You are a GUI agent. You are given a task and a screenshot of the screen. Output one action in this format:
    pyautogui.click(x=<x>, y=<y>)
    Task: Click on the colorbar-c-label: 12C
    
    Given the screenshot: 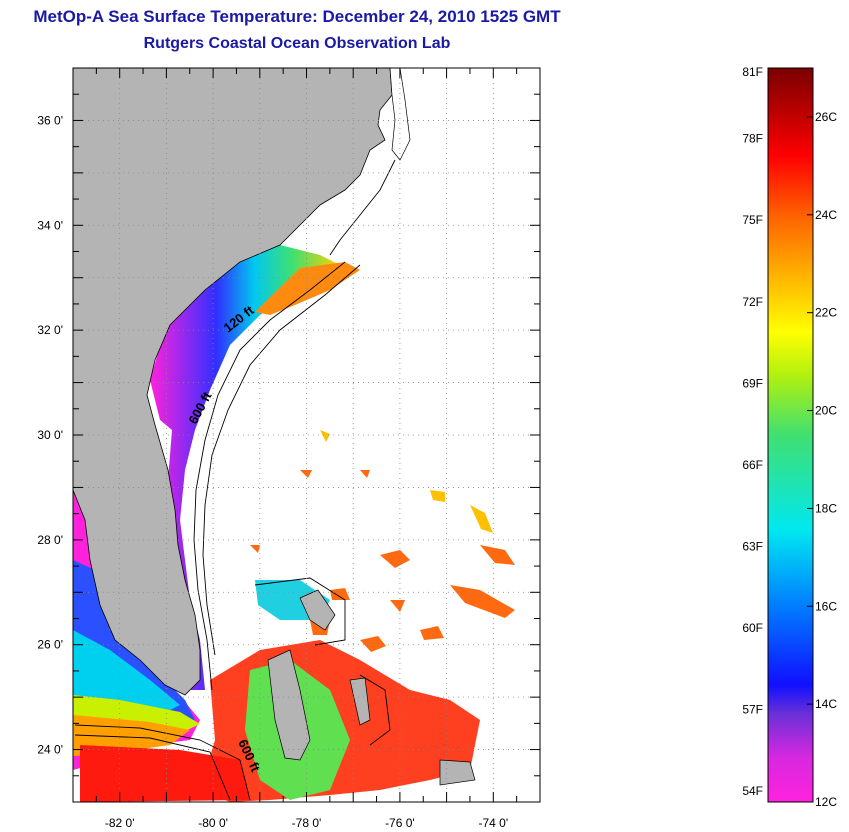 What is the action you would take?
    pyautogui.click(x=826, y=802)
    